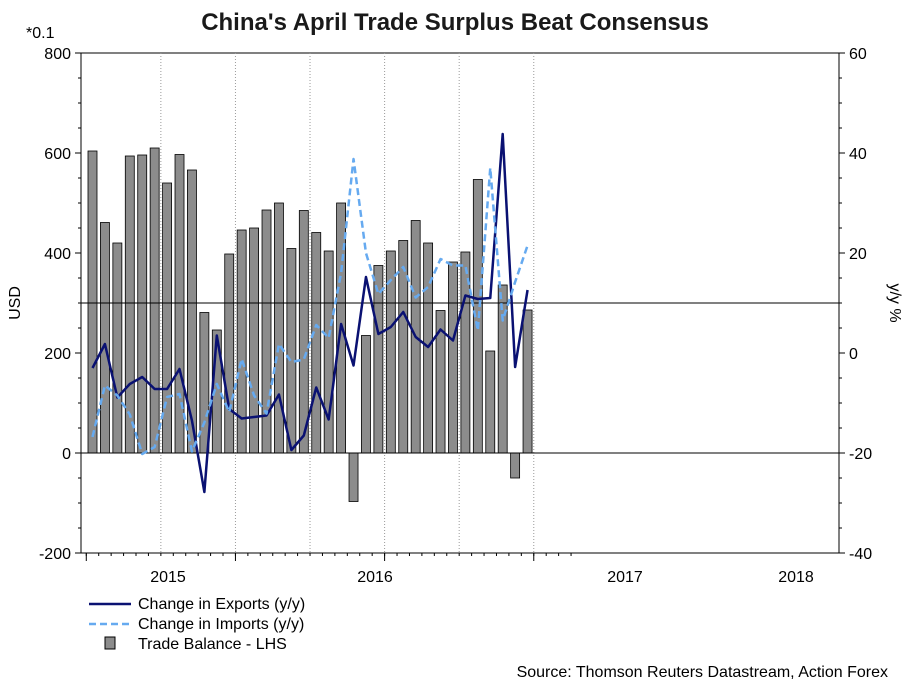 The width and height of the screenshot is (909, 682). I want to click on legend-exports-label: Change in Exports (y/y), so click(221, 604).